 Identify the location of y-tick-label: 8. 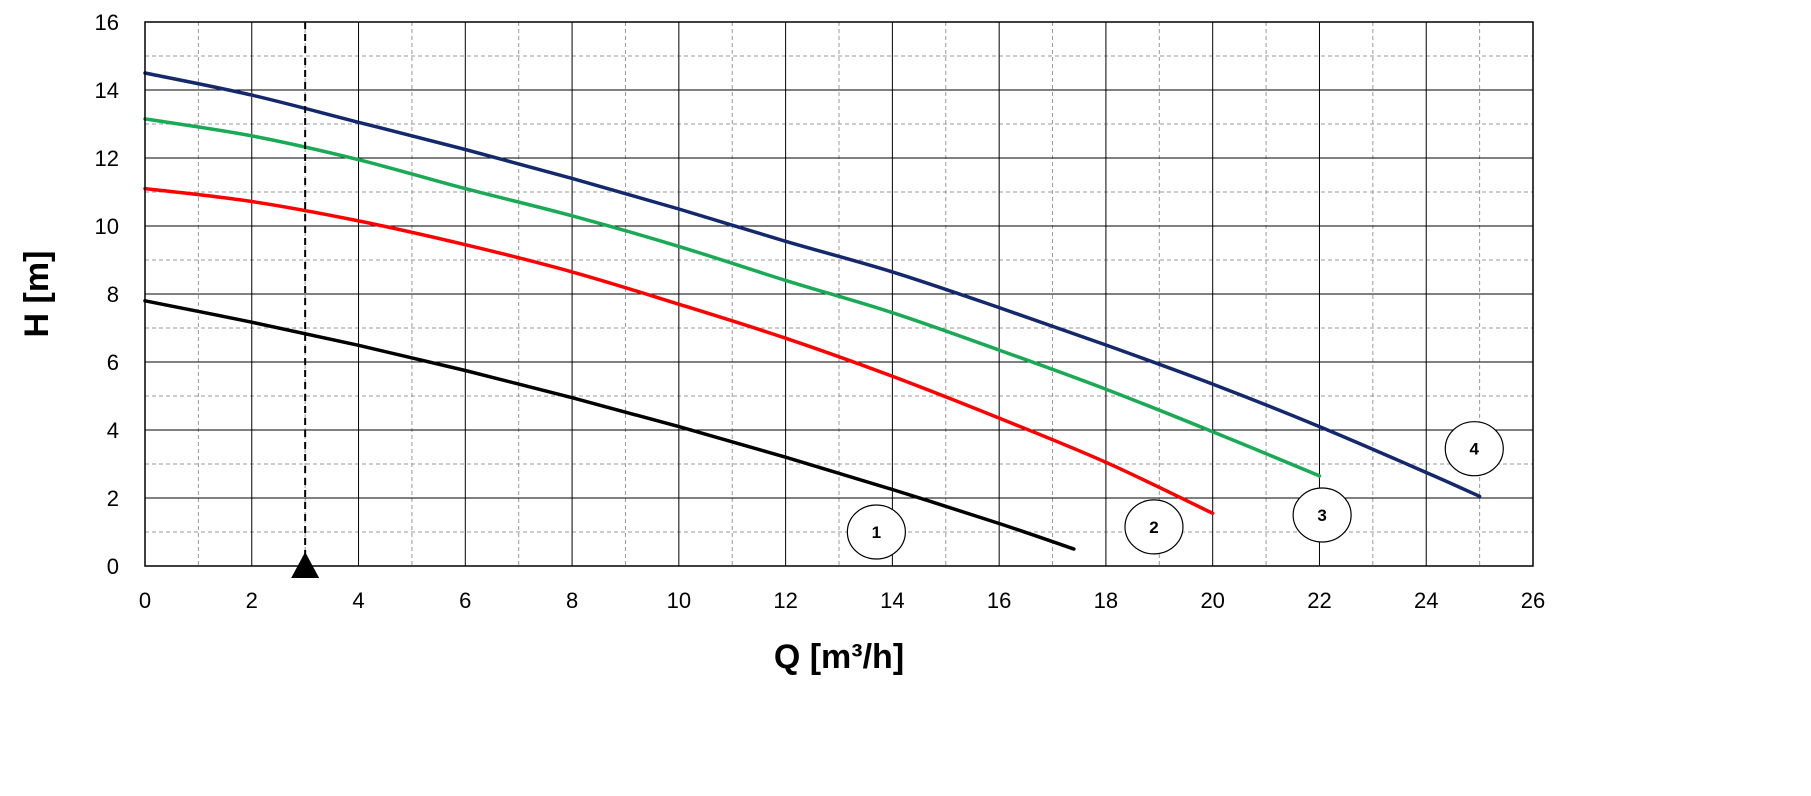
(113, 294).